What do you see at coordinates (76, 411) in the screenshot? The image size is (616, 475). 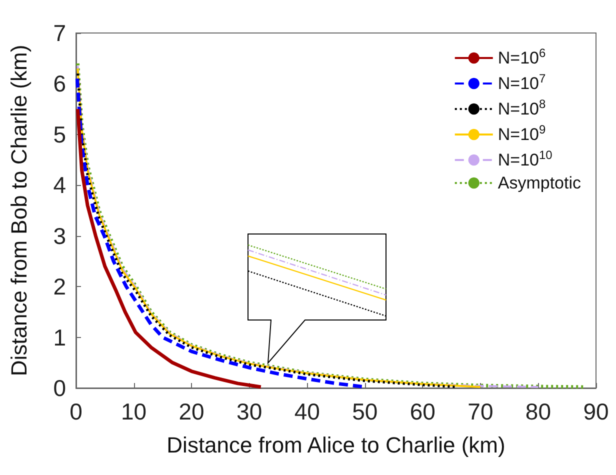 I see `x-tick-label: 0` at bounding box center [76, 411].